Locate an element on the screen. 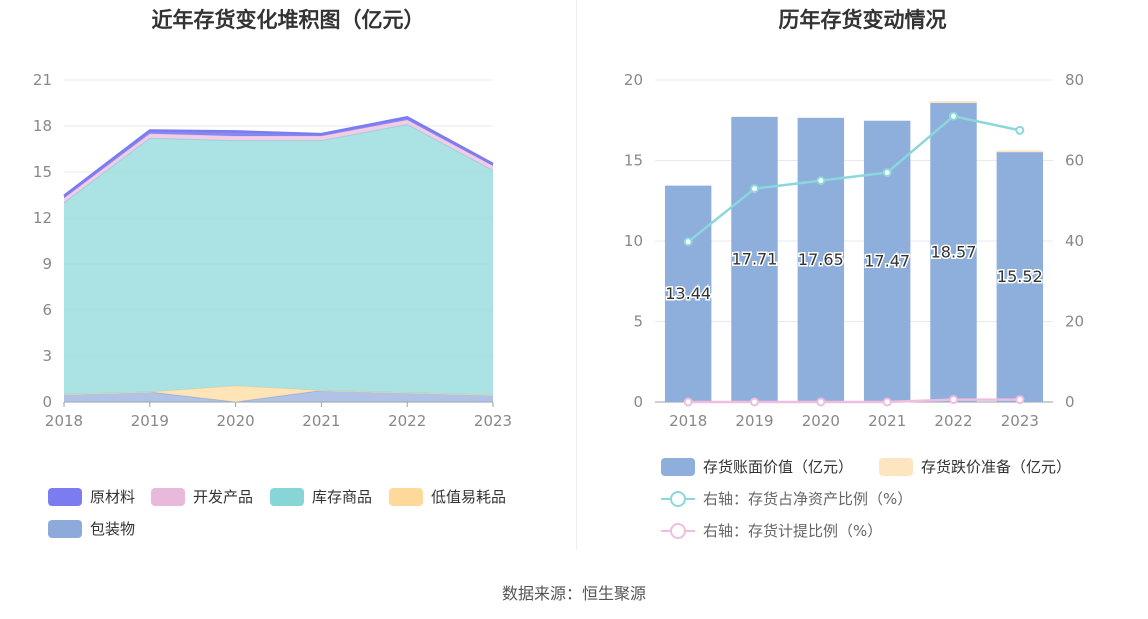 The height and width of the screenshot is (619, 1148). legend-item: 低值易耗品 is located at coordinates (447, 496).